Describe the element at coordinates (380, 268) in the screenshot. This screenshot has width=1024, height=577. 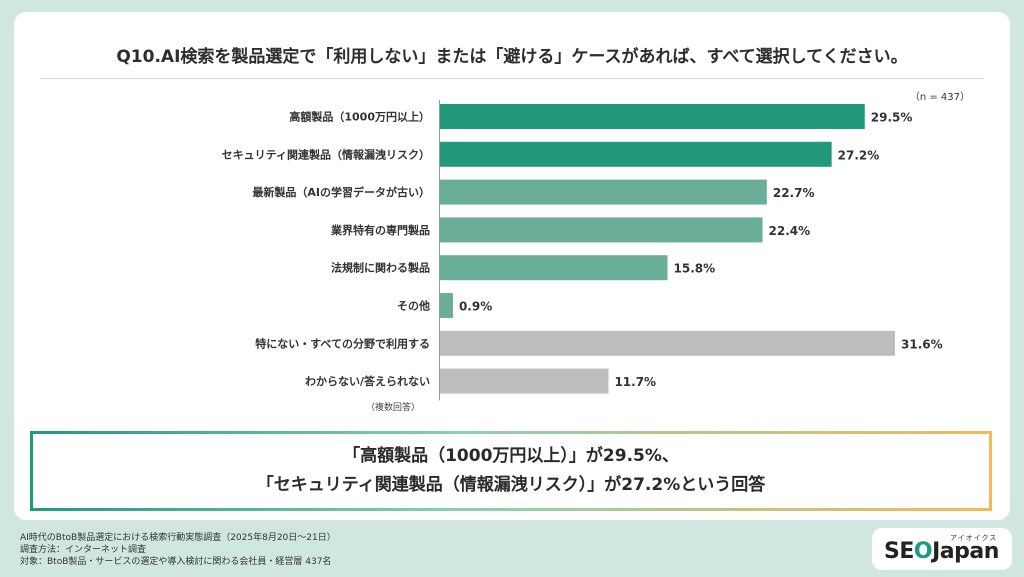
I see `category-label: 法規制に関わる製品` at that location.